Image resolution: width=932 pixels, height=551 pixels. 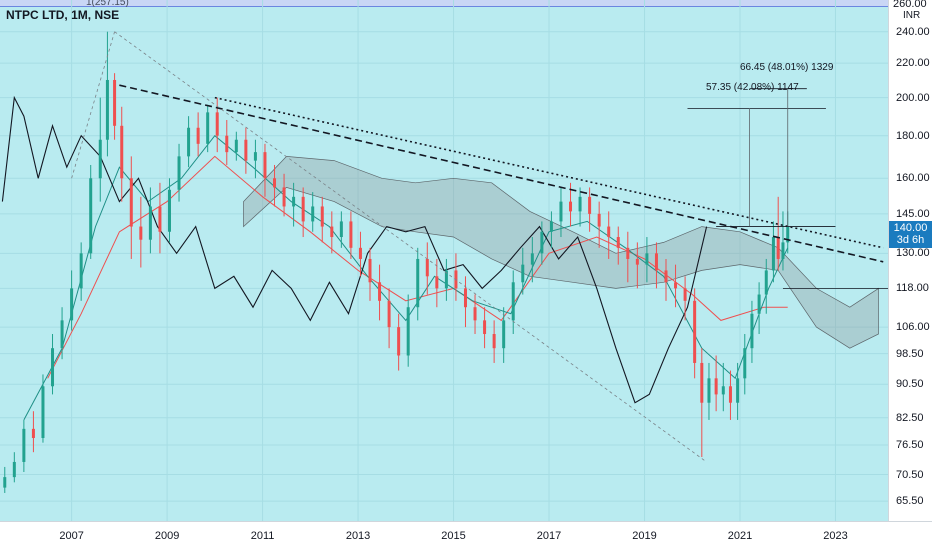 I want to click on fib-line-up, so click(x=93, y=105).